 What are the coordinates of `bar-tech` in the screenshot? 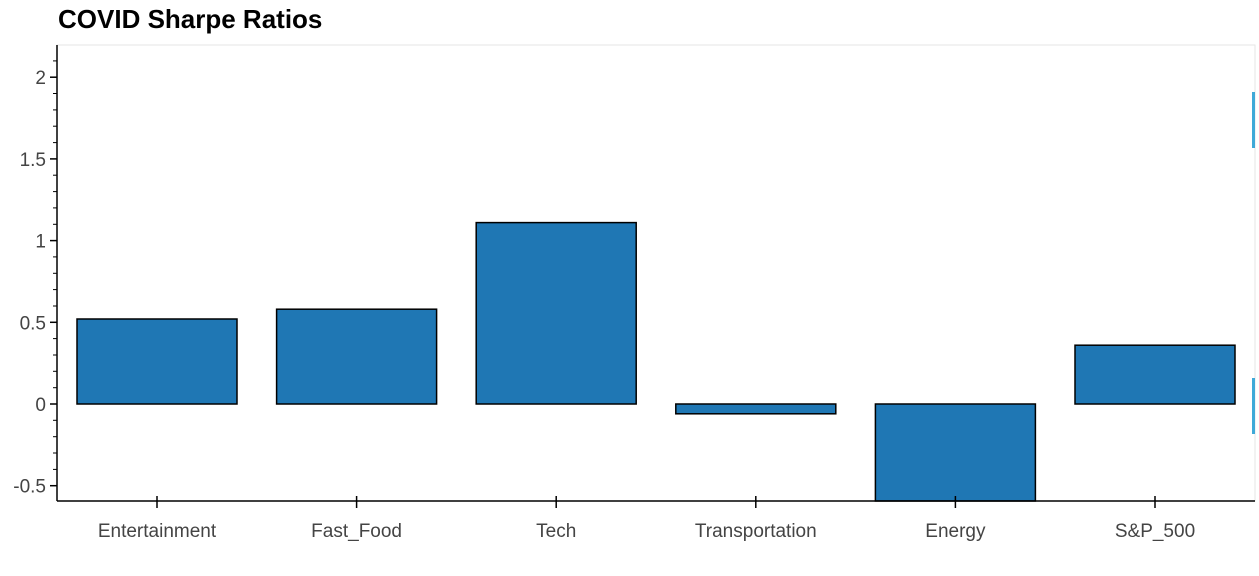 It's located at (556, 313).